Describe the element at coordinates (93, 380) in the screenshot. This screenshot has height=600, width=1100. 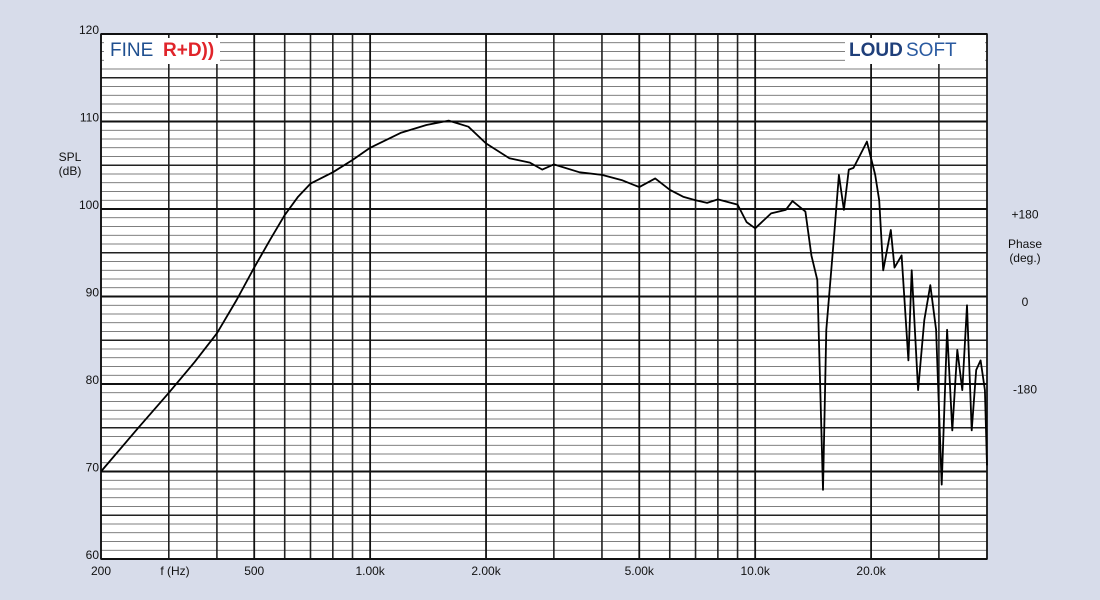
I see `y-tick-label: 80` at that location.